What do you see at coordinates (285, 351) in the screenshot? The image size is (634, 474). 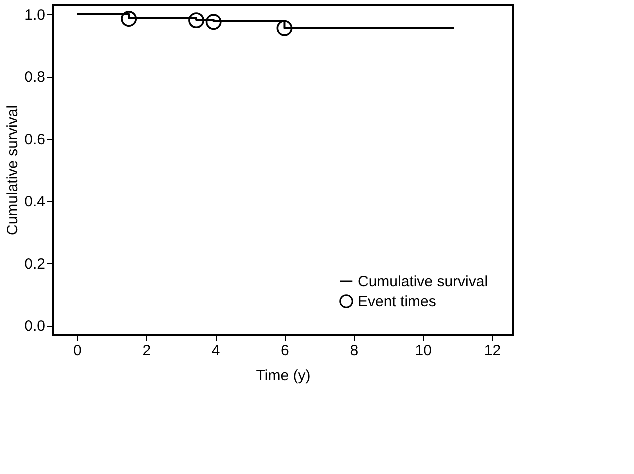 I see `x-tick-label: 6` at bounding box center [285, 351].